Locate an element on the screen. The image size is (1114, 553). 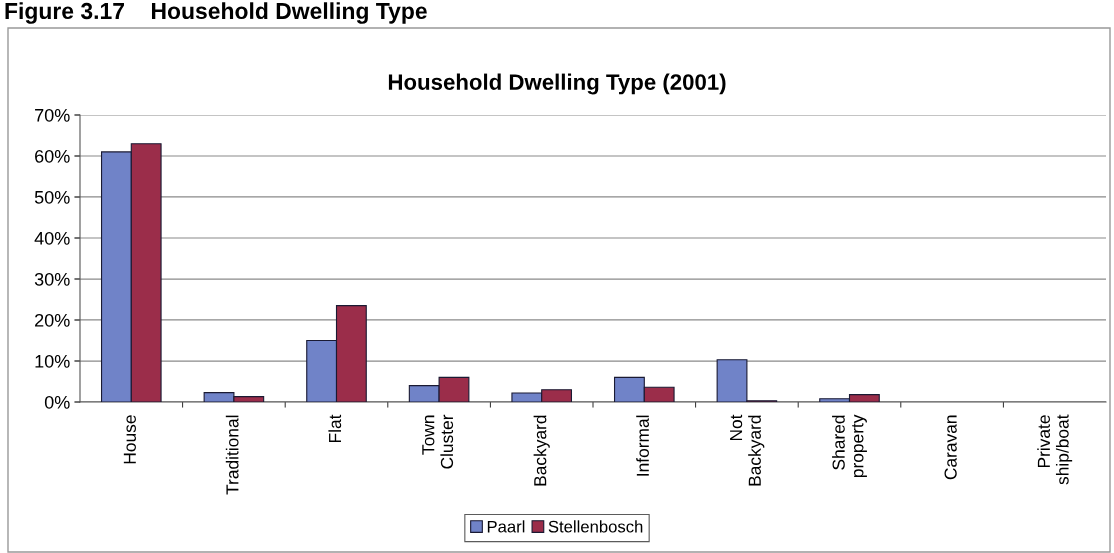
caption: Figure 3.17 Household Dwelling Type is located at coordinates (216, 13).